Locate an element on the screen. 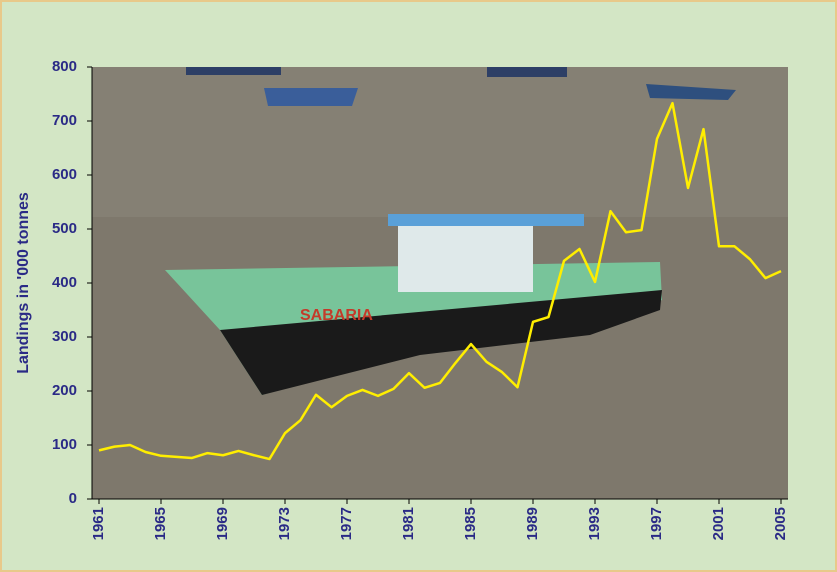 The width and height of the screenshot is (837, 572). y-tick-label: 200 is located at coordinates (64, 390).